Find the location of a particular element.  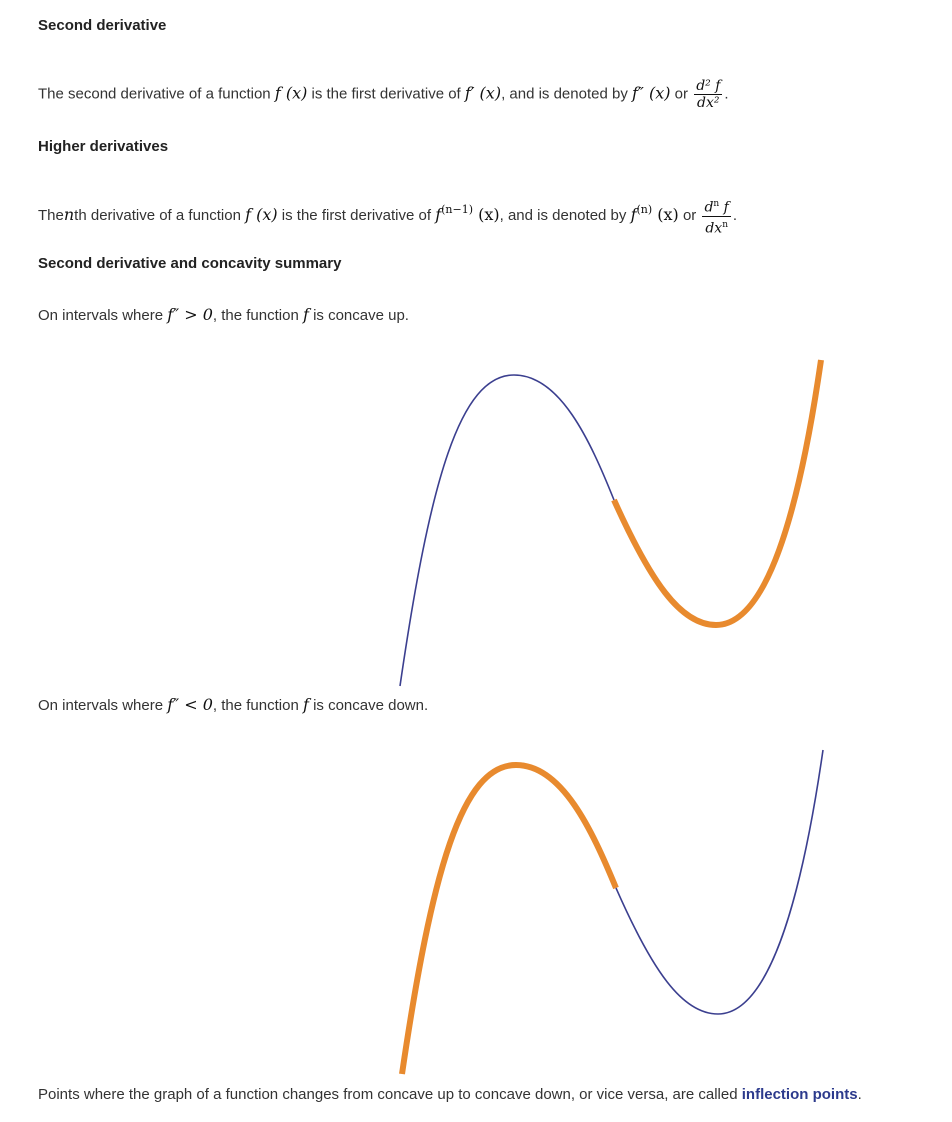

math-f-n: f(n) (x) is located at coordinates (654, 214).